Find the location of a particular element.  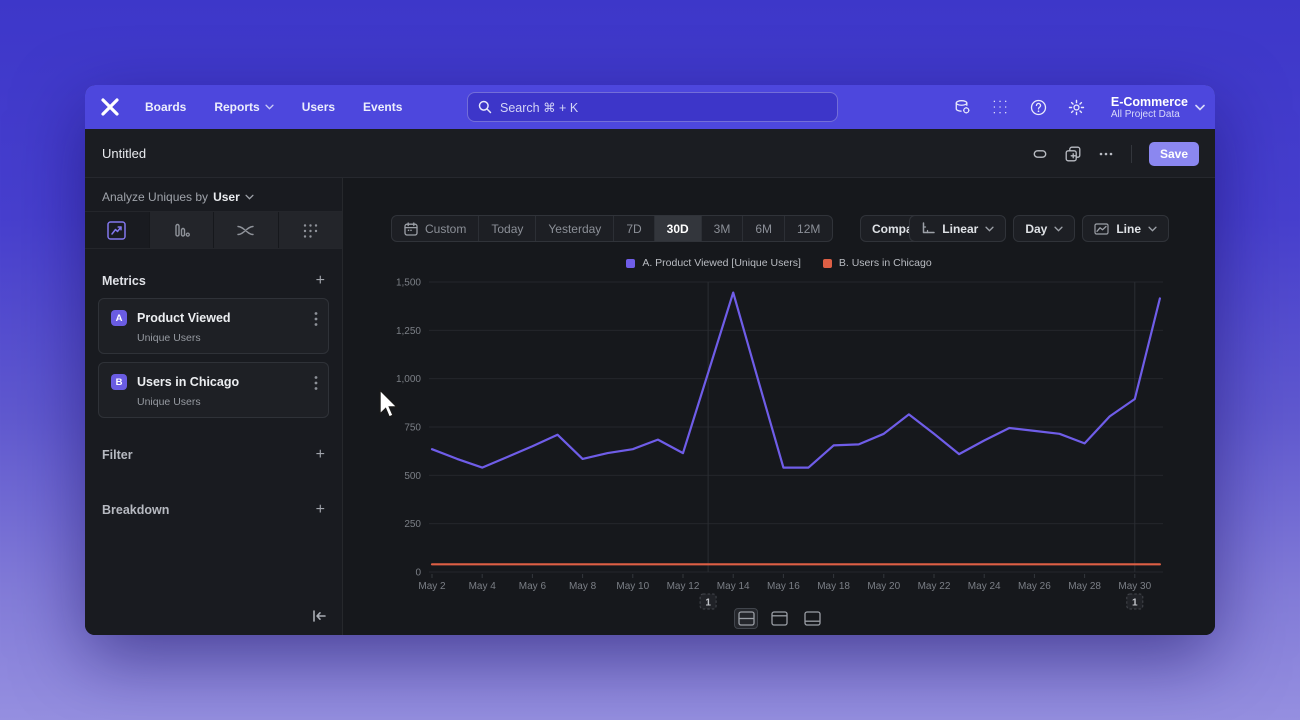

legend-item-b: B. Users in Chicago is located at coordinates (877, 263).